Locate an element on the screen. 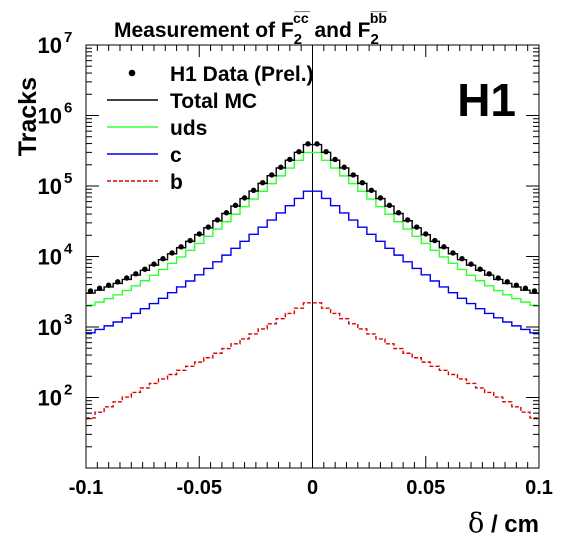 The width and height of the screenshot is (564, 544). legend-entry-h1-data-prel: H1 Data (Prel.) is located at coordinates (221, 74).